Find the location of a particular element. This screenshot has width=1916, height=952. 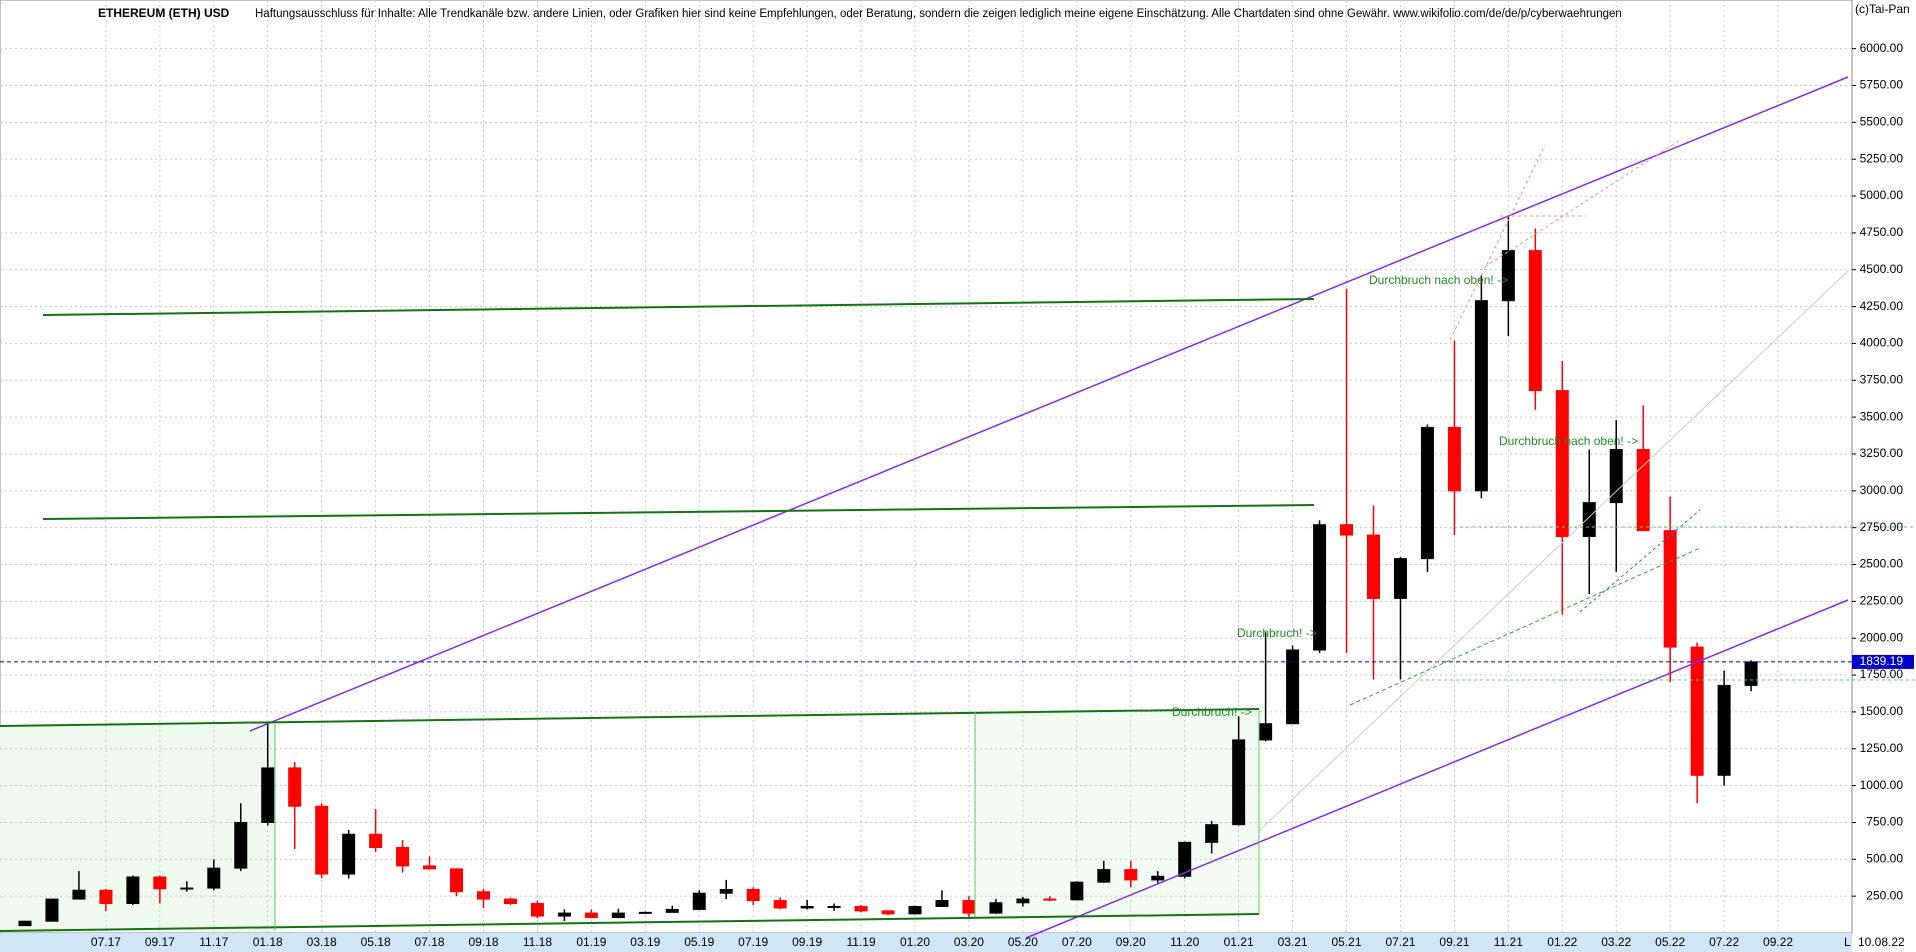

x-tick-label: 01.21 is located at coordinates (1239, 942).